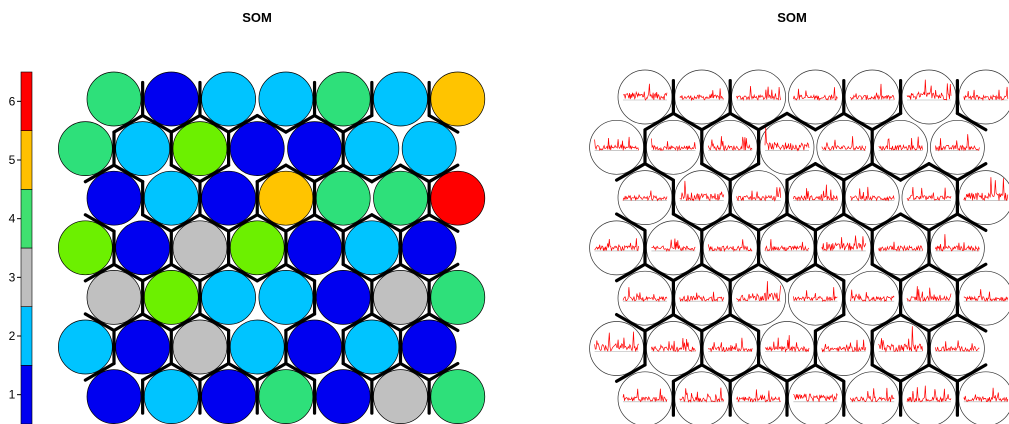 Image resolution: width=1009 pixels, height=424 pixels. Describe the element at coordinates (12, 336) in the screenshot. I see `legend-tick-label: 2` at that location.